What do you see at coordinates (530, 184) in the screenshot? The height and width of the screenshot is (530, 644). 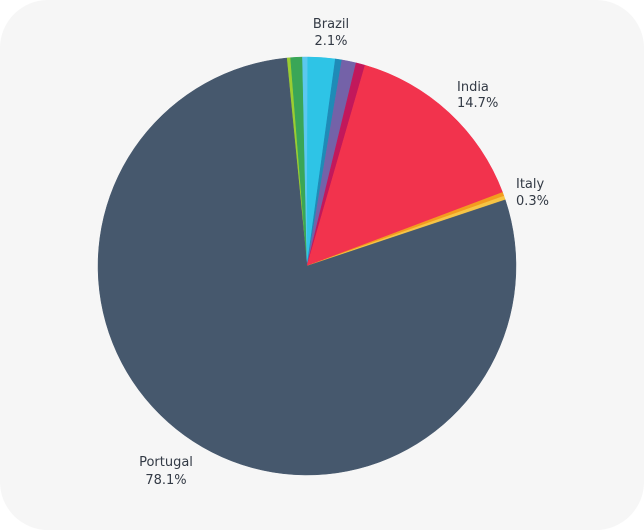 I see `slice-label-italy: Italy` at bounding box center [530, 184].